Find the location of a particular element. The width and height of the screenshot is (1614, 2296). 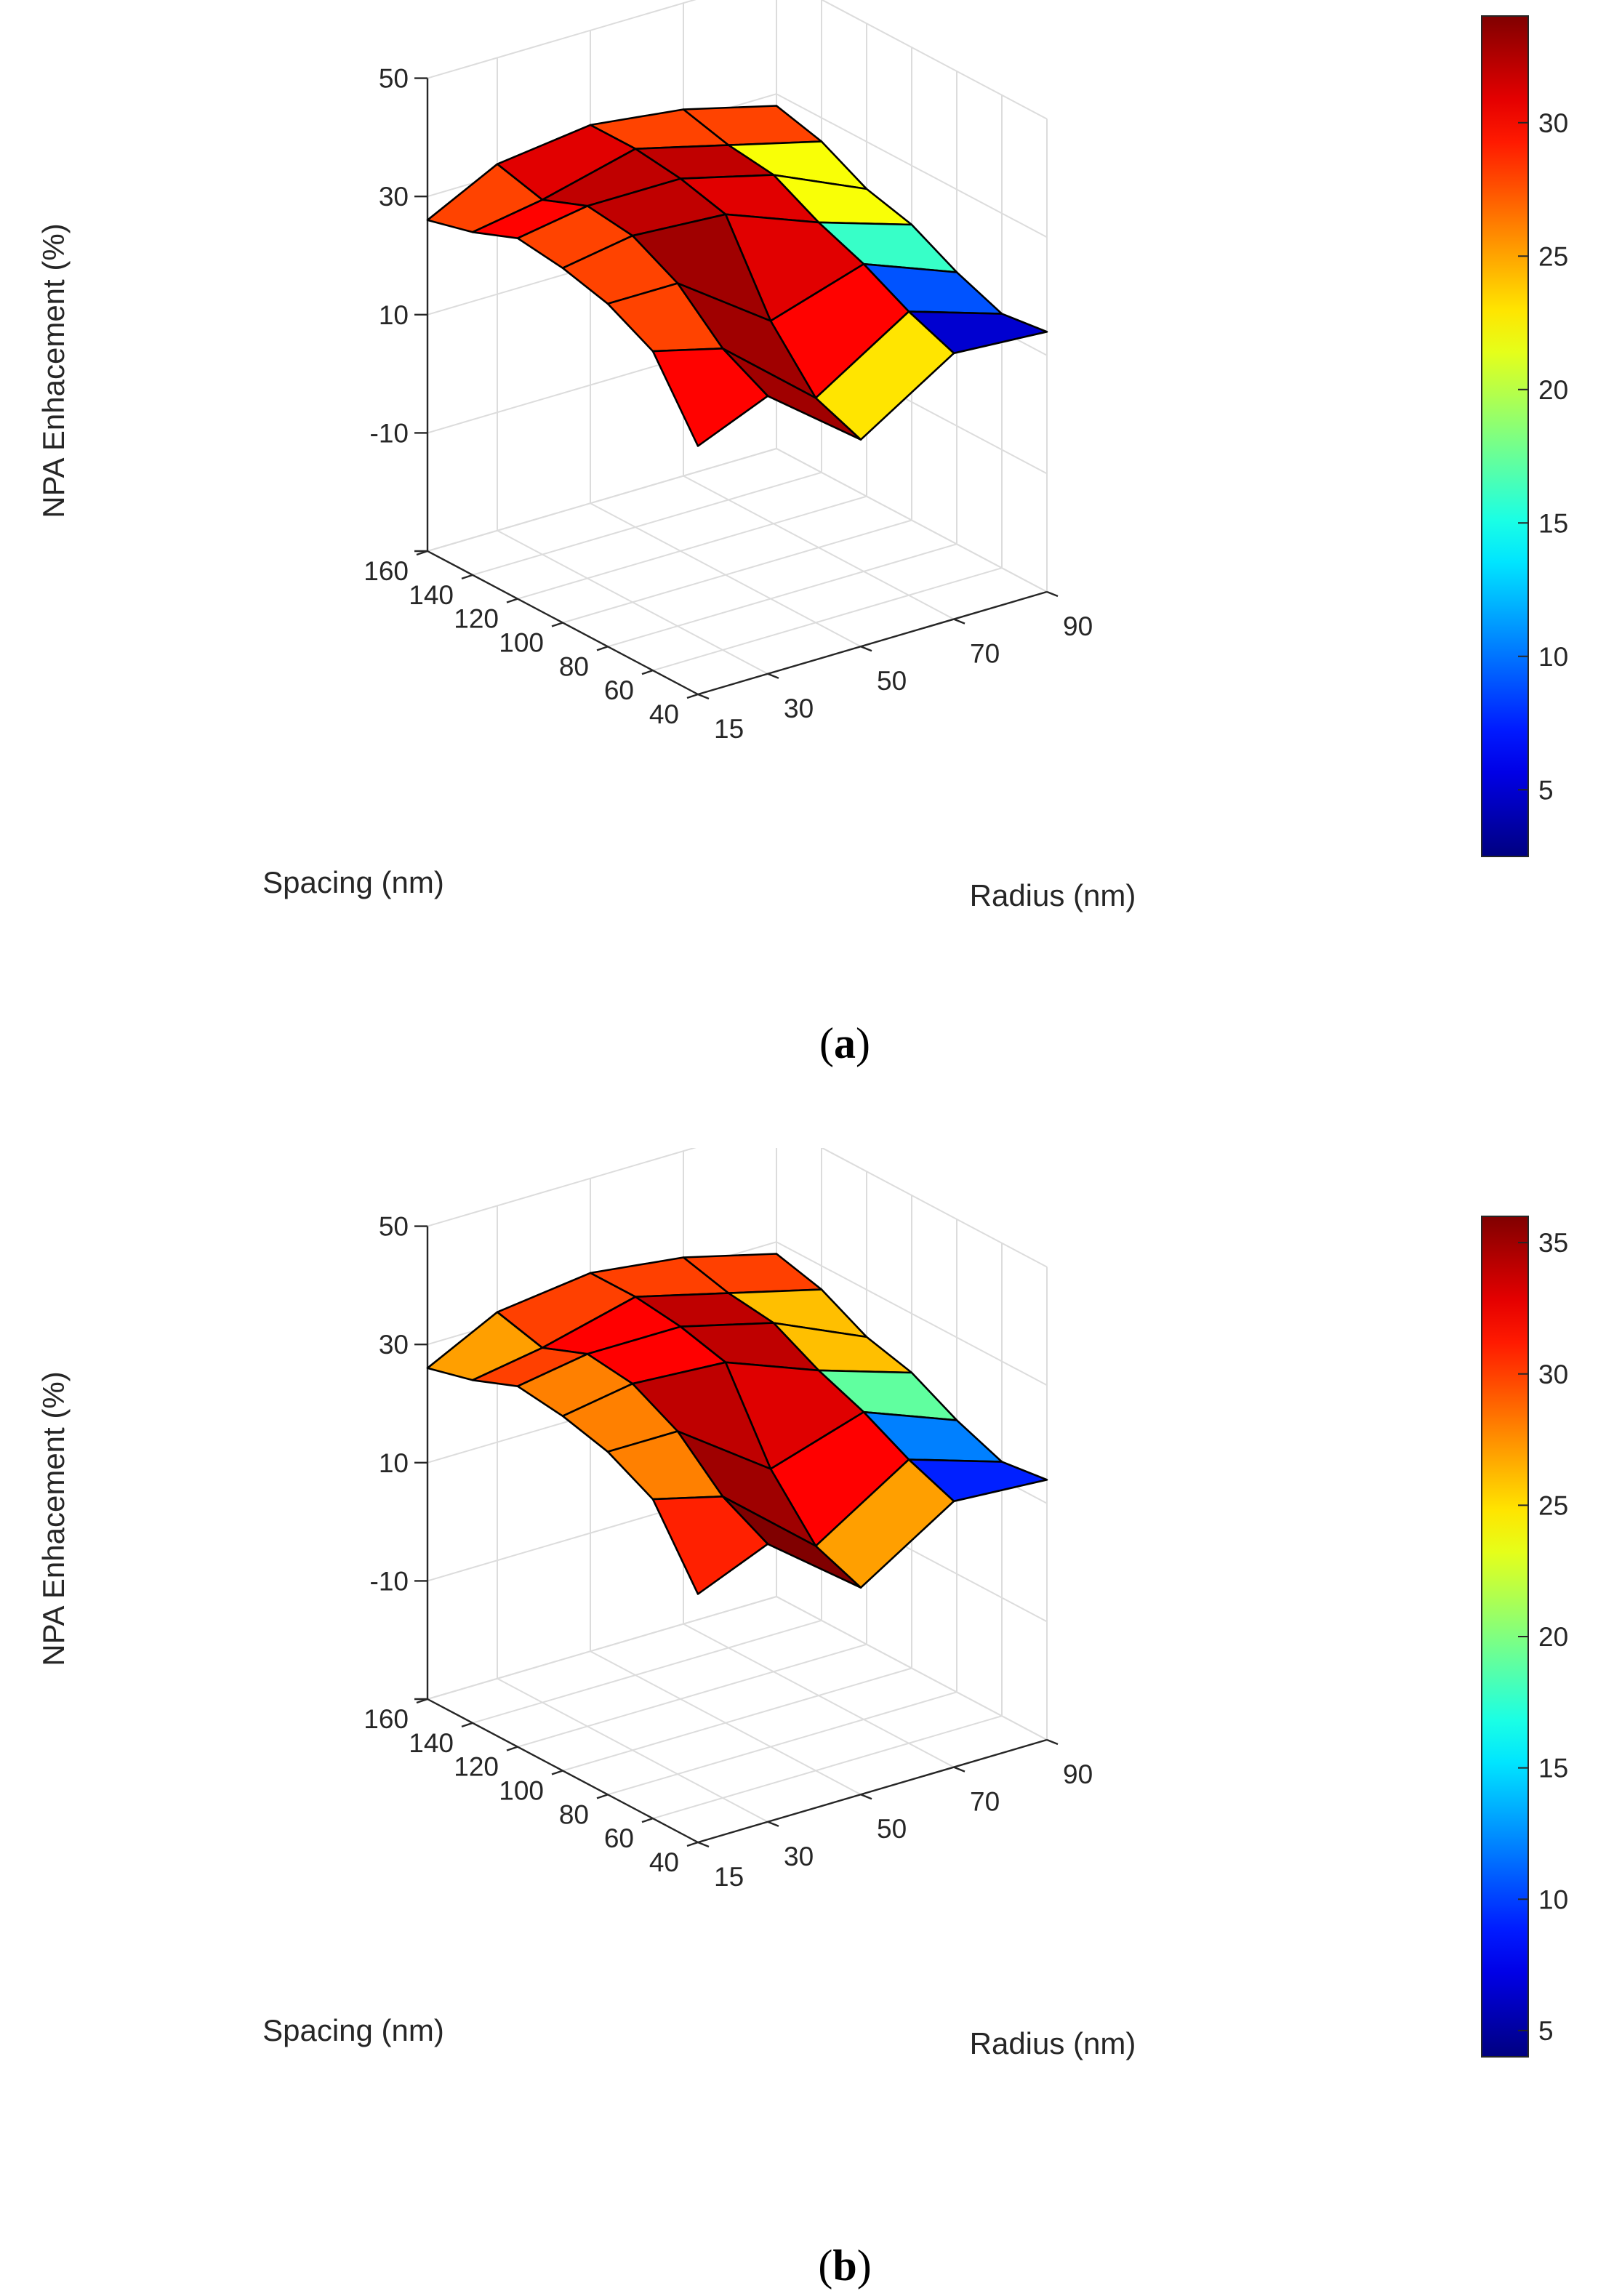

radius-tick-label: 30 is located at coordinates (799, 1857).